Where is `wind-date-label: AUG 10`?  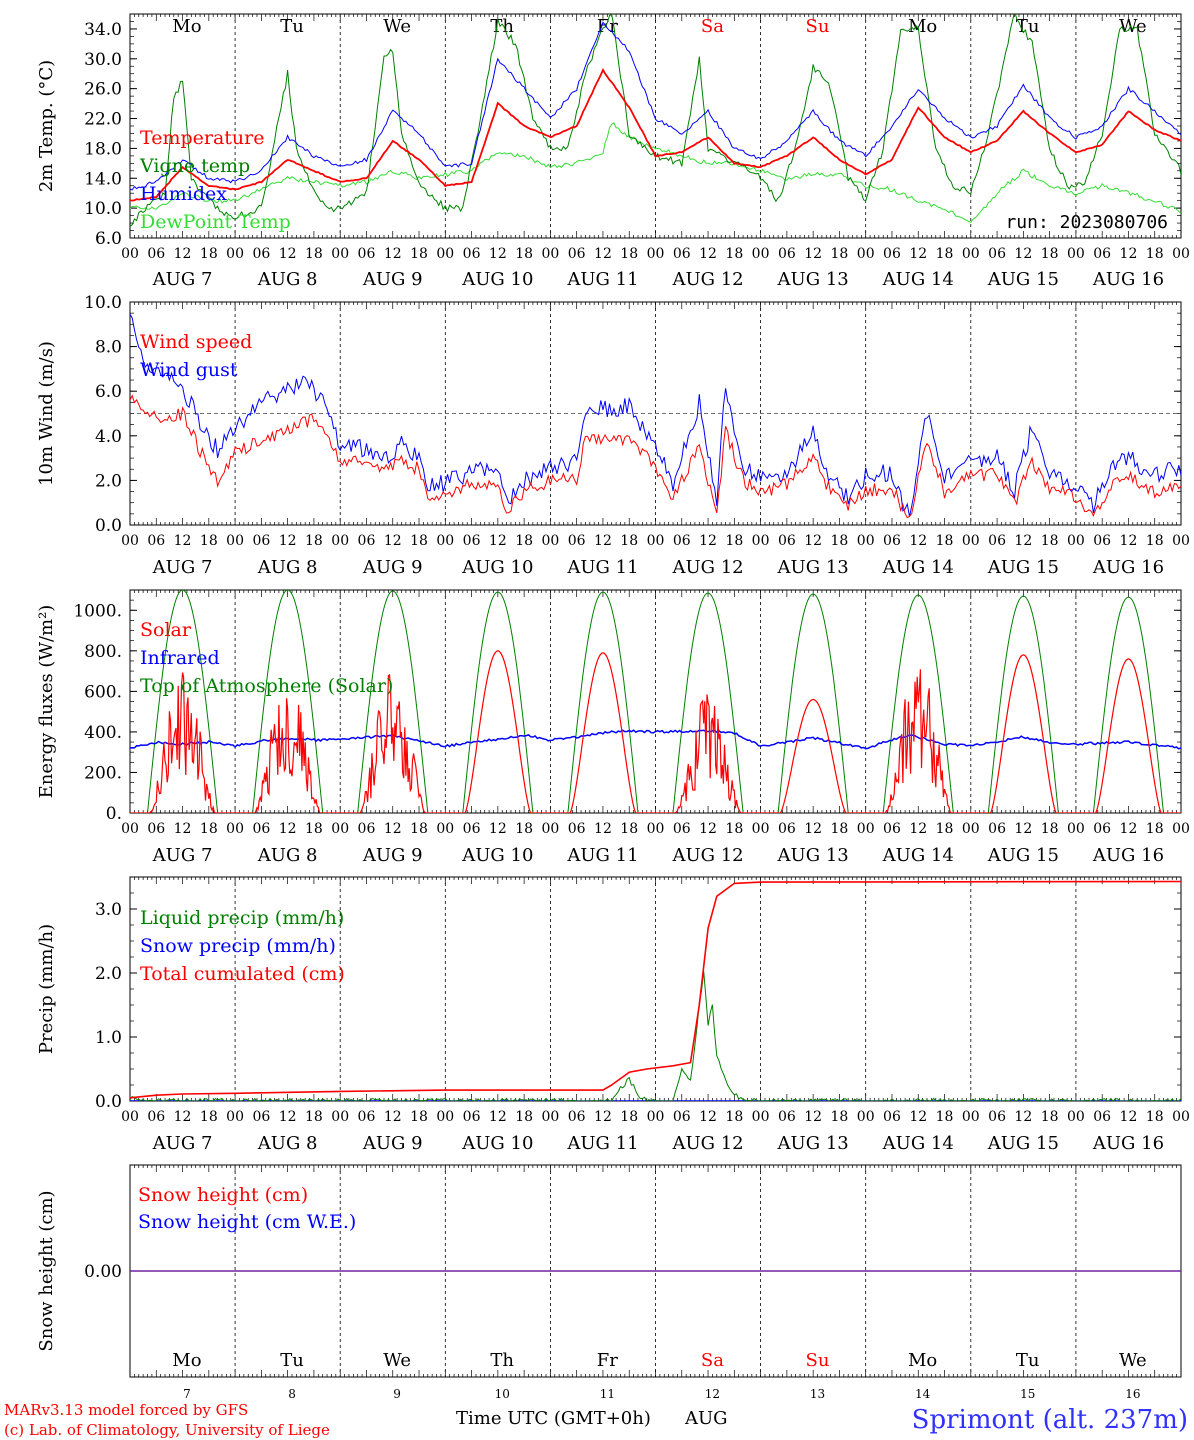 wind-date-label: AUG 10 is located at coordinates (497, 567).